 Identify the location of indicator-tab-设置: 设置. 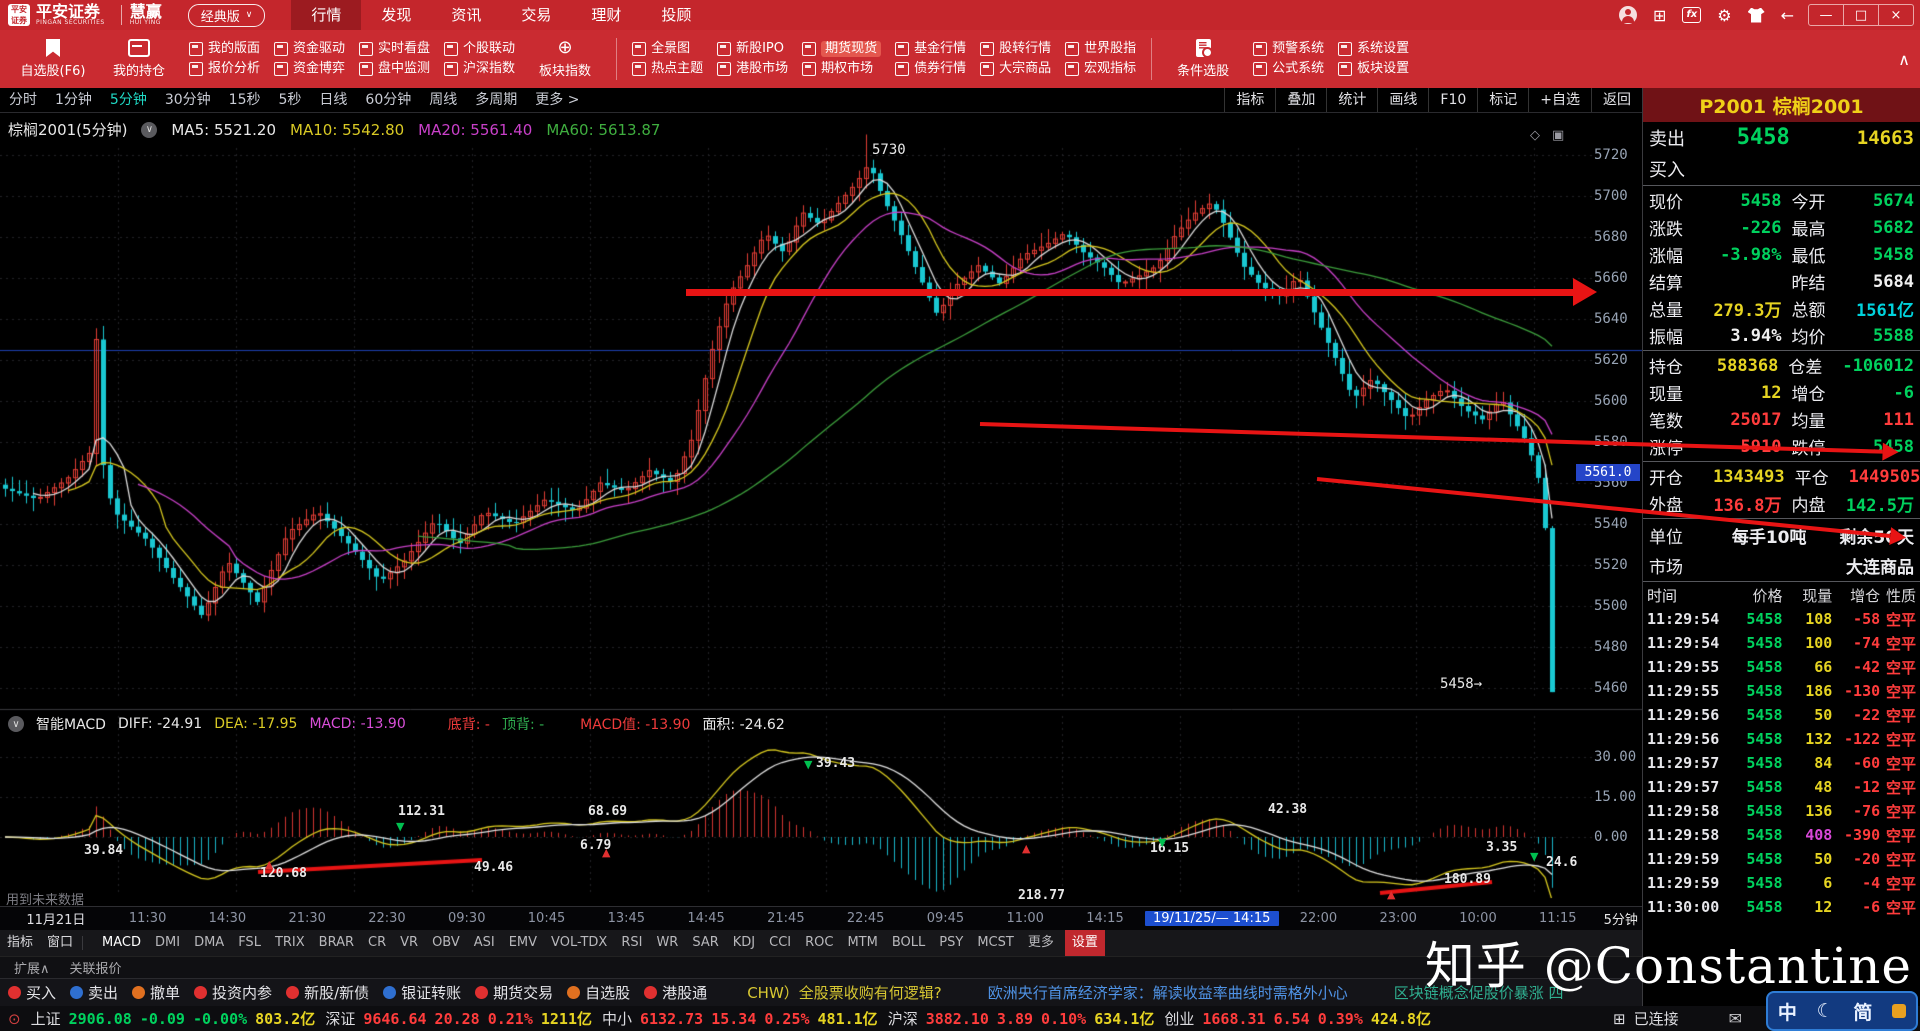
(1084, 943).